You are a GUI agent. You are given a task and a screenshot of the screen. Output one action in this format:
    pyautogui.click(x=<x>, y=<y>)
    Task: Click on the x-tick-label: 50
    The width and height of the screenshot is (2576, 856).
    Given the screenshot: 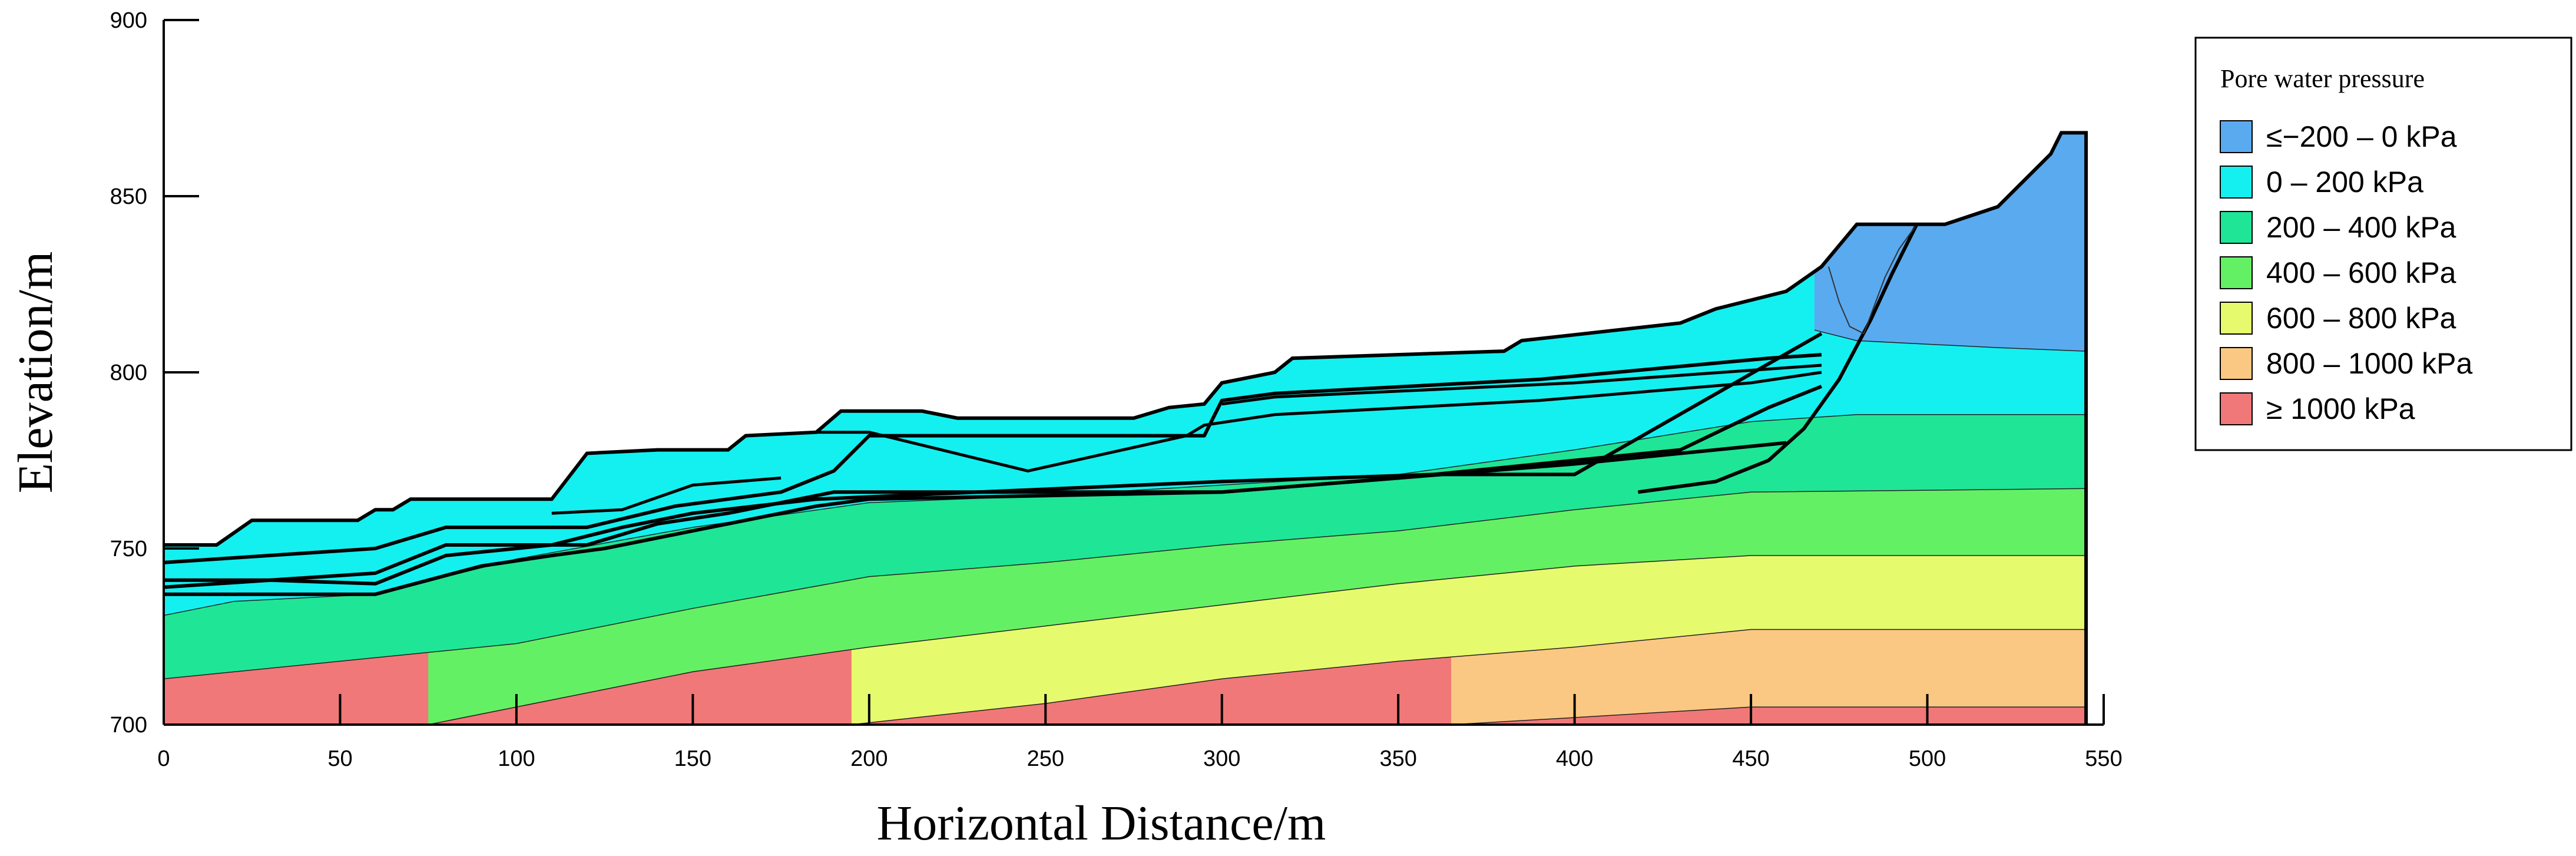 What is the action you would take?
    pyautogui.click(x=339, y=759)
    